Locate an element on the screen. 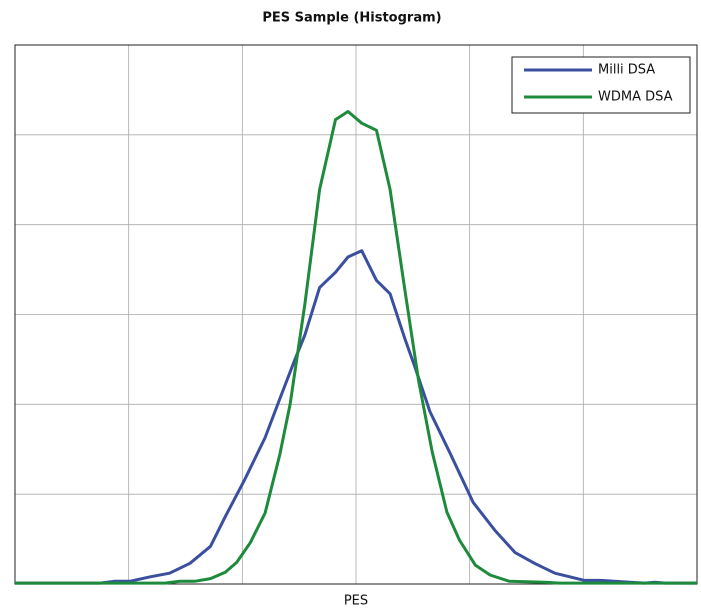  legend-label: WDMA DSA is located at coordinates (635, 97).